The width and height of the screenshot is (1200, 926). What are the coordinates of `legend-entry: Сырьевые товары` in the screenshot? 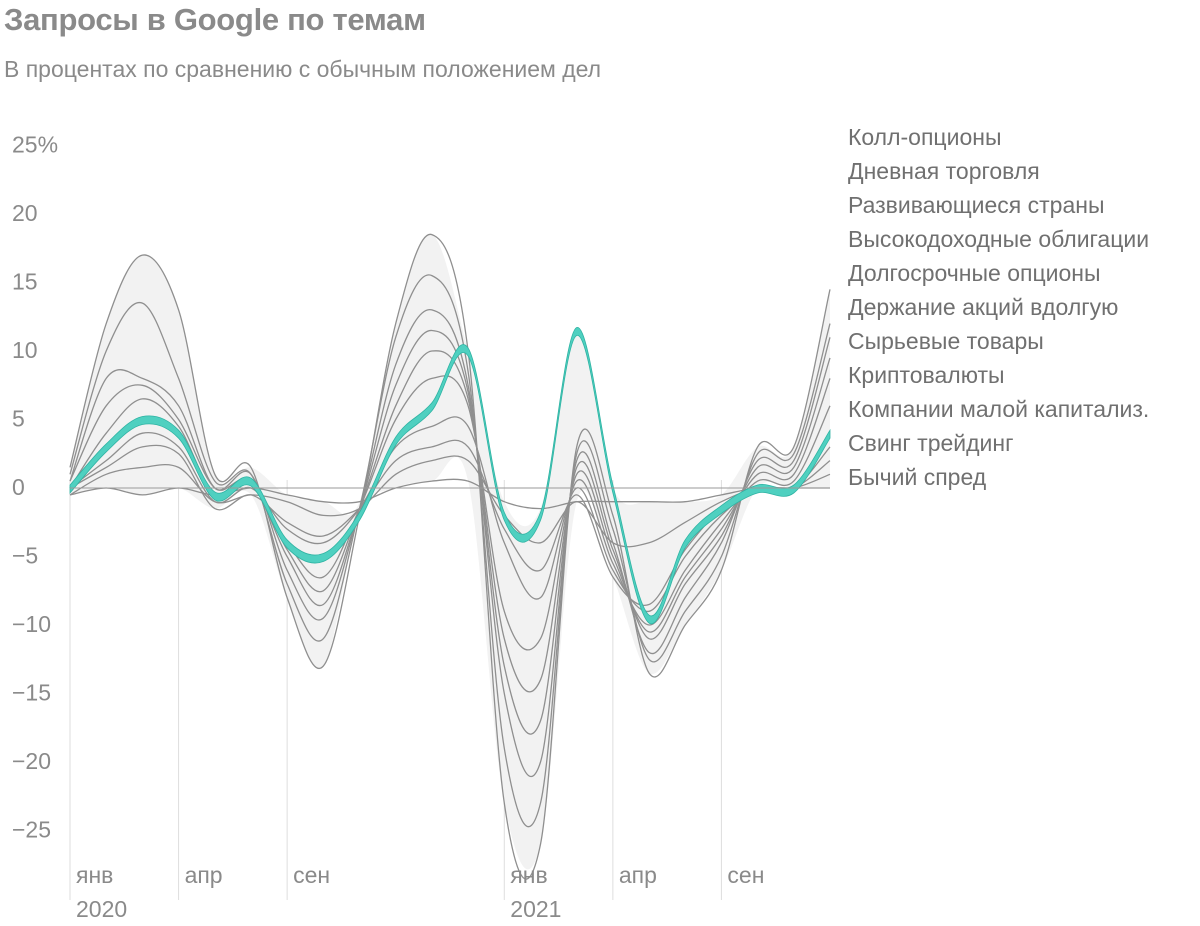 It's located at (946, 341).